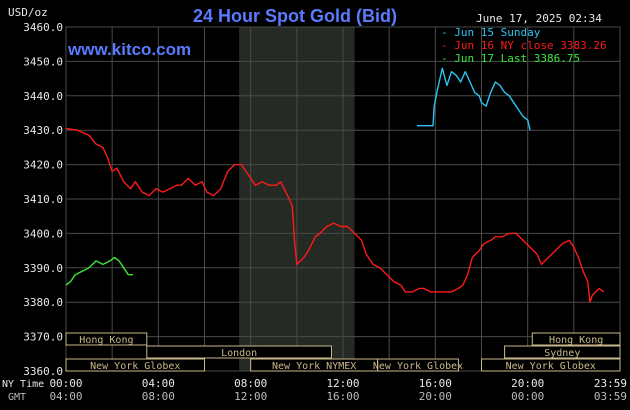 The width and height of the screenshot is (630, 410). What do you see at coordinates (65, 383) in the screenshot?
I see `x-tick-label-ny: 00:00` at bounding box center [65, 383].